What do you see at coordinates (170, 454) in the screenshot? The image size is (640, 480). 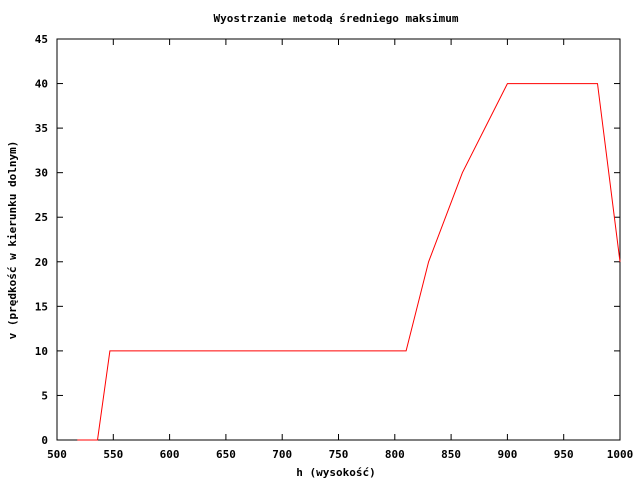 I see `x-tick-label: 600` at bounding box center [170, 454].